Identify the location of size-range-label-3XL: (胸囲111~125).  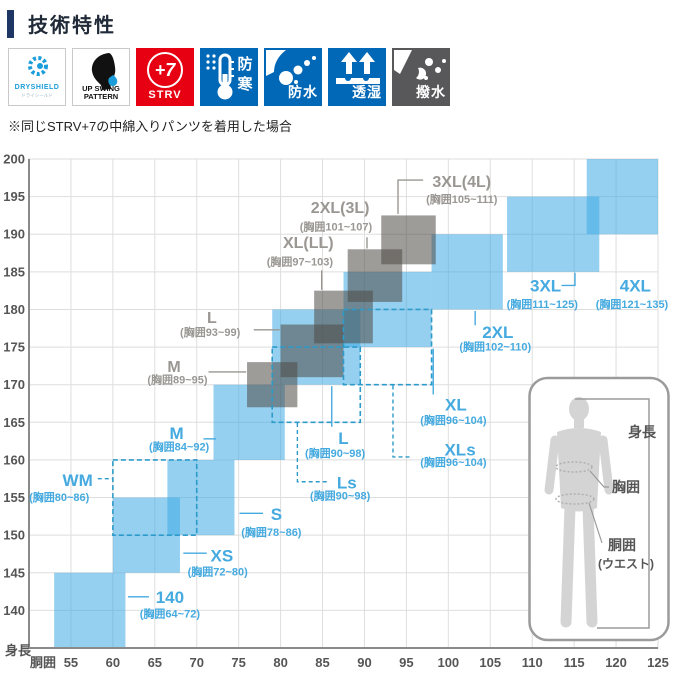
(543, 304).